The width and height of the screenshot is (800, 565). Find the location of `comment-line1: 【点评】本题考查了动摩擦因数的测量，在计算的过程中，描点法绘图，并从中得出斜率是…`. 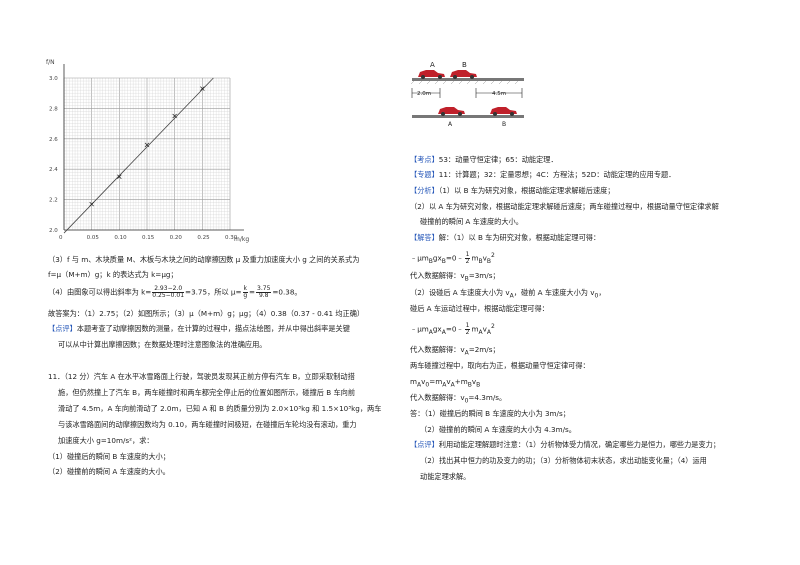

comment-line1: 【点评】本题考查了动摩擦因数的测量，在计算的过程中，描点法绘图，并从中得出斜率是… is located at coordinates (199, 328).